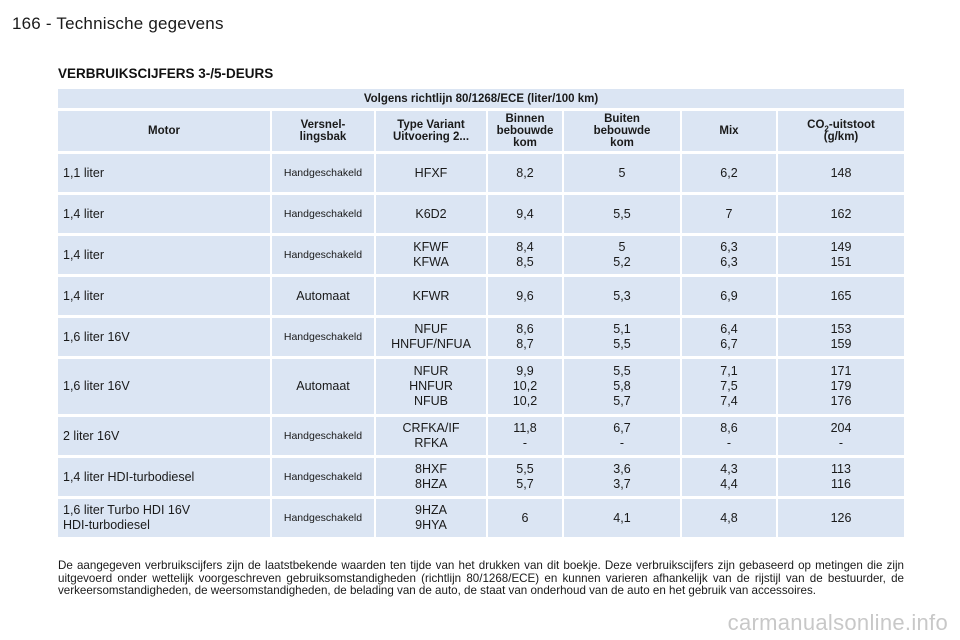 The width and height of the screenshot is (960, 640). I want to click on cell-line: 6,7, so click(622, 428).